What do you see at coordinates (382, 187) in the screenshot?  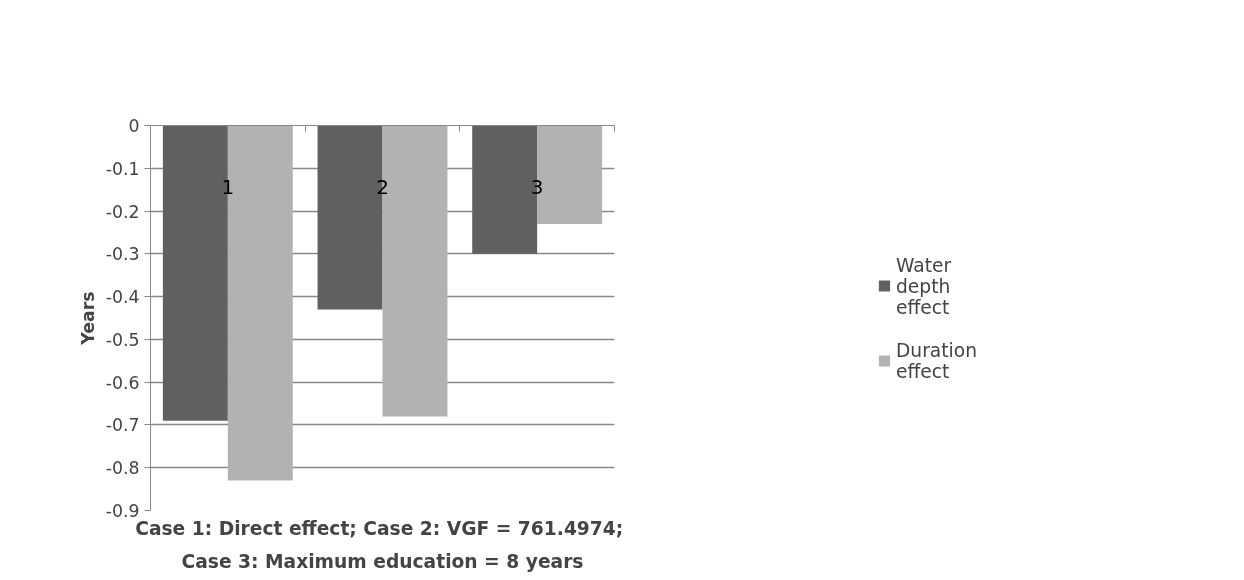 I see `x-tick-label: 2` at bounding box center [382, 187].